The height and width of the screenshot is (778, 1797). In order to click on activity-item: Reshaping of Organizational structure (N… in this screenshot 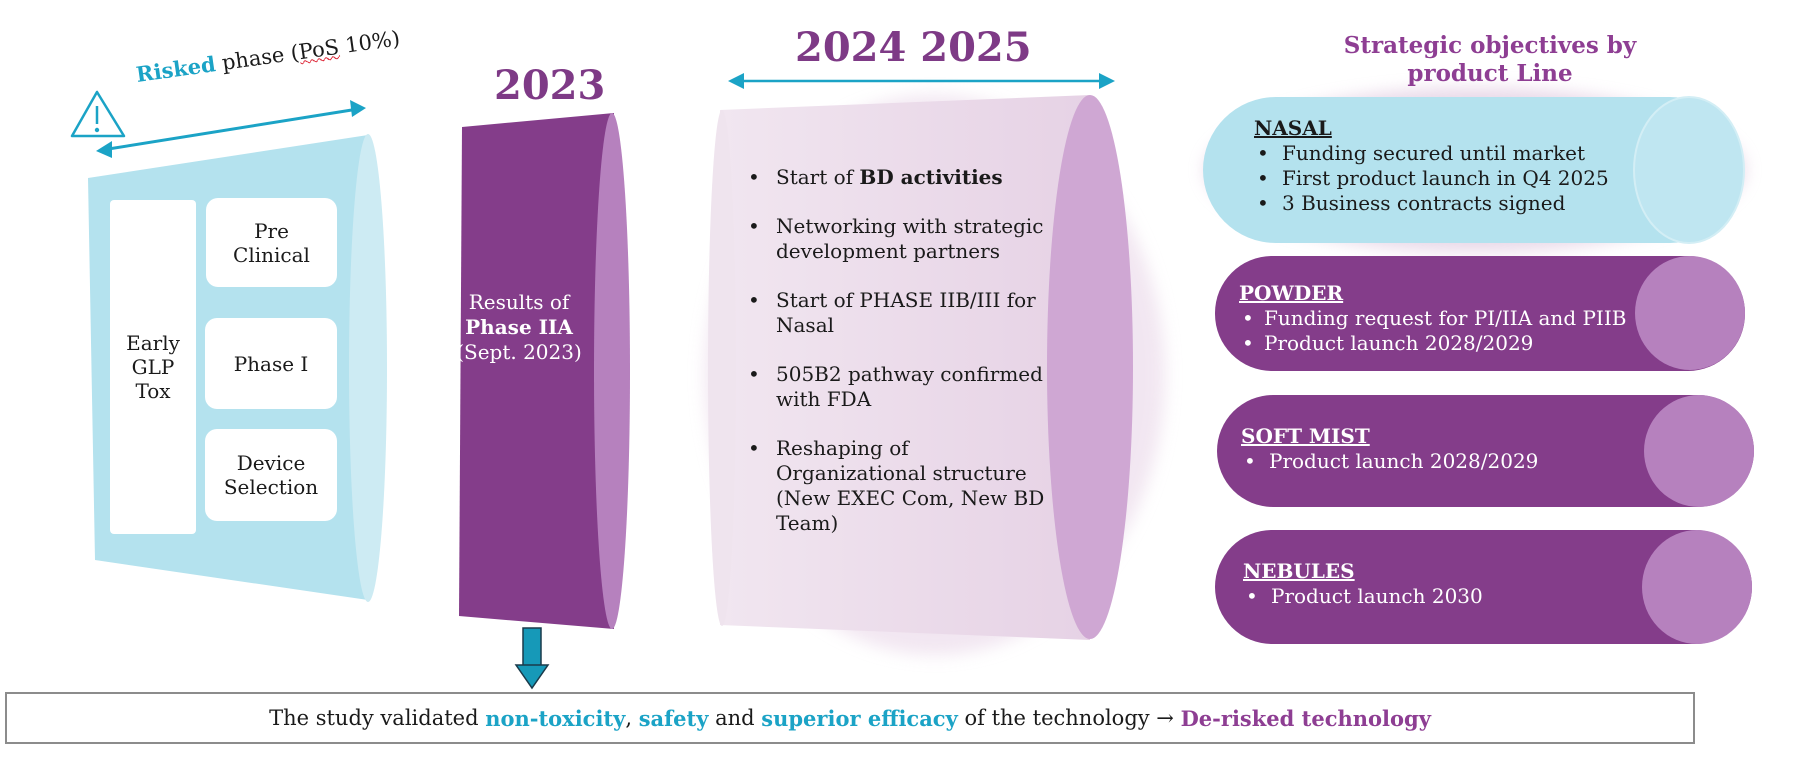, I will do `click(896, 486)`.